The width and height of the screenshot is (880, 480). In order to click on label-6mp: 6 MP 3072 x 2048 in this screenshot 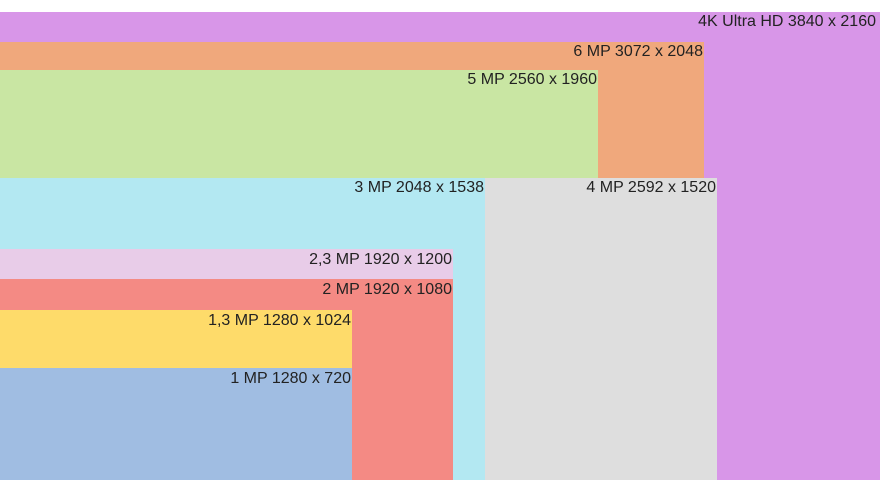, I will do `click(638, 51)`.